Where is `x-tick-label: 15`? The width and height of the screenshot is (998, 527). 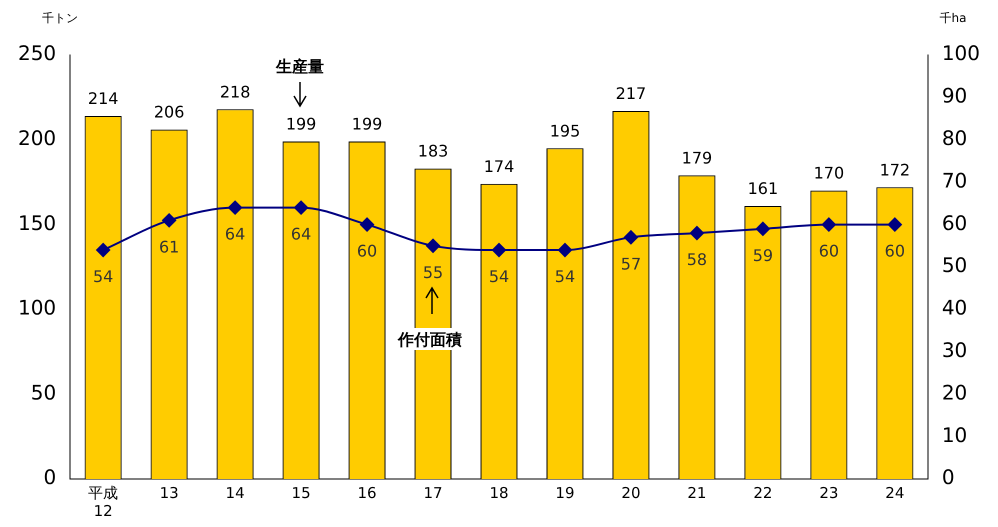 x-tick-label: 15 is located at coordinates (301, 493).